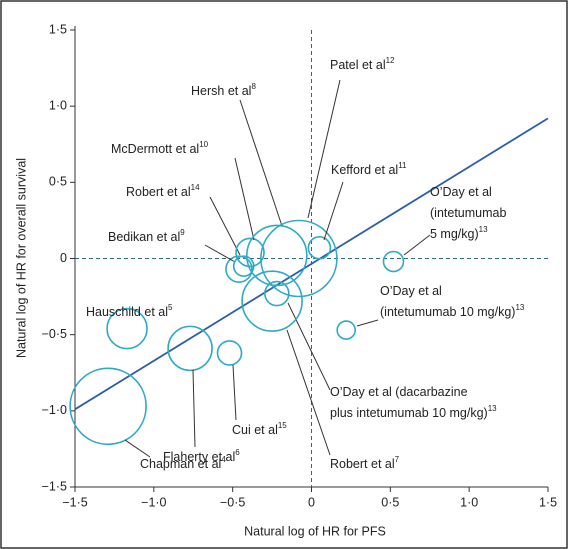  I want to click on x-tick-label: −1·0, so click(153, 502).